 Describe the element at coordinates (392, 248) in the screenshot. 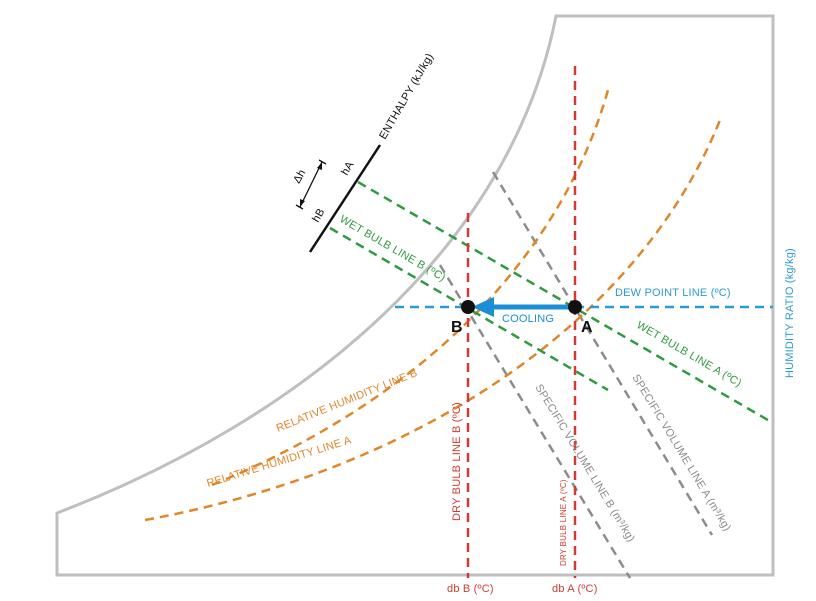

I see `wet-bulb-b-label: WET BULB LINE B (ºC)` at that location.